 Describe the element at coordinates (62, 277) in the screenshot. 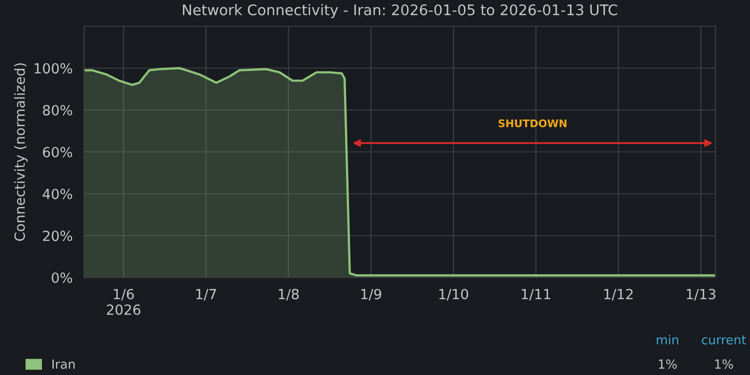

I see `y-tick-label: 0%` at that location.